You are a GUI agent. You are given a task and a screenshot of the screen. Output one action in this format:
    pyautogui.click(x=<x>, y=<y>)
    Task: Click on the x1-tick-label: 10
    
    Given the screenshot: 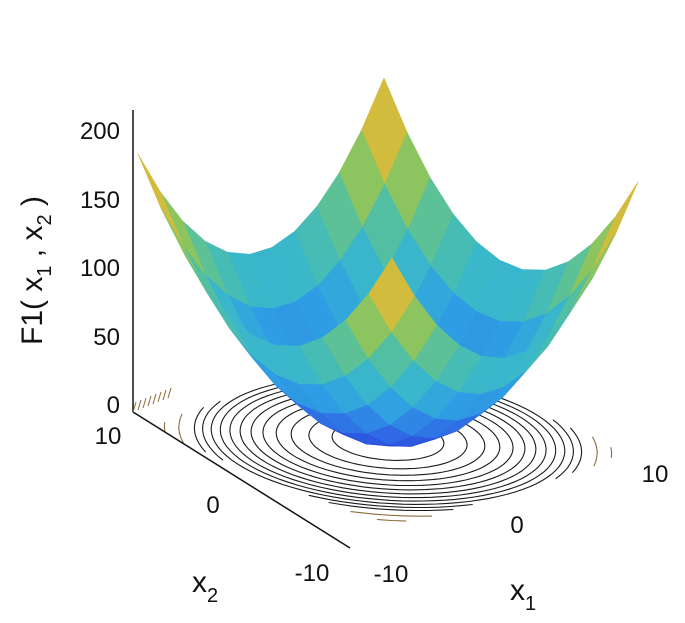 What is the action you would take?
    pyautogui.click(x=655, y=474)
    